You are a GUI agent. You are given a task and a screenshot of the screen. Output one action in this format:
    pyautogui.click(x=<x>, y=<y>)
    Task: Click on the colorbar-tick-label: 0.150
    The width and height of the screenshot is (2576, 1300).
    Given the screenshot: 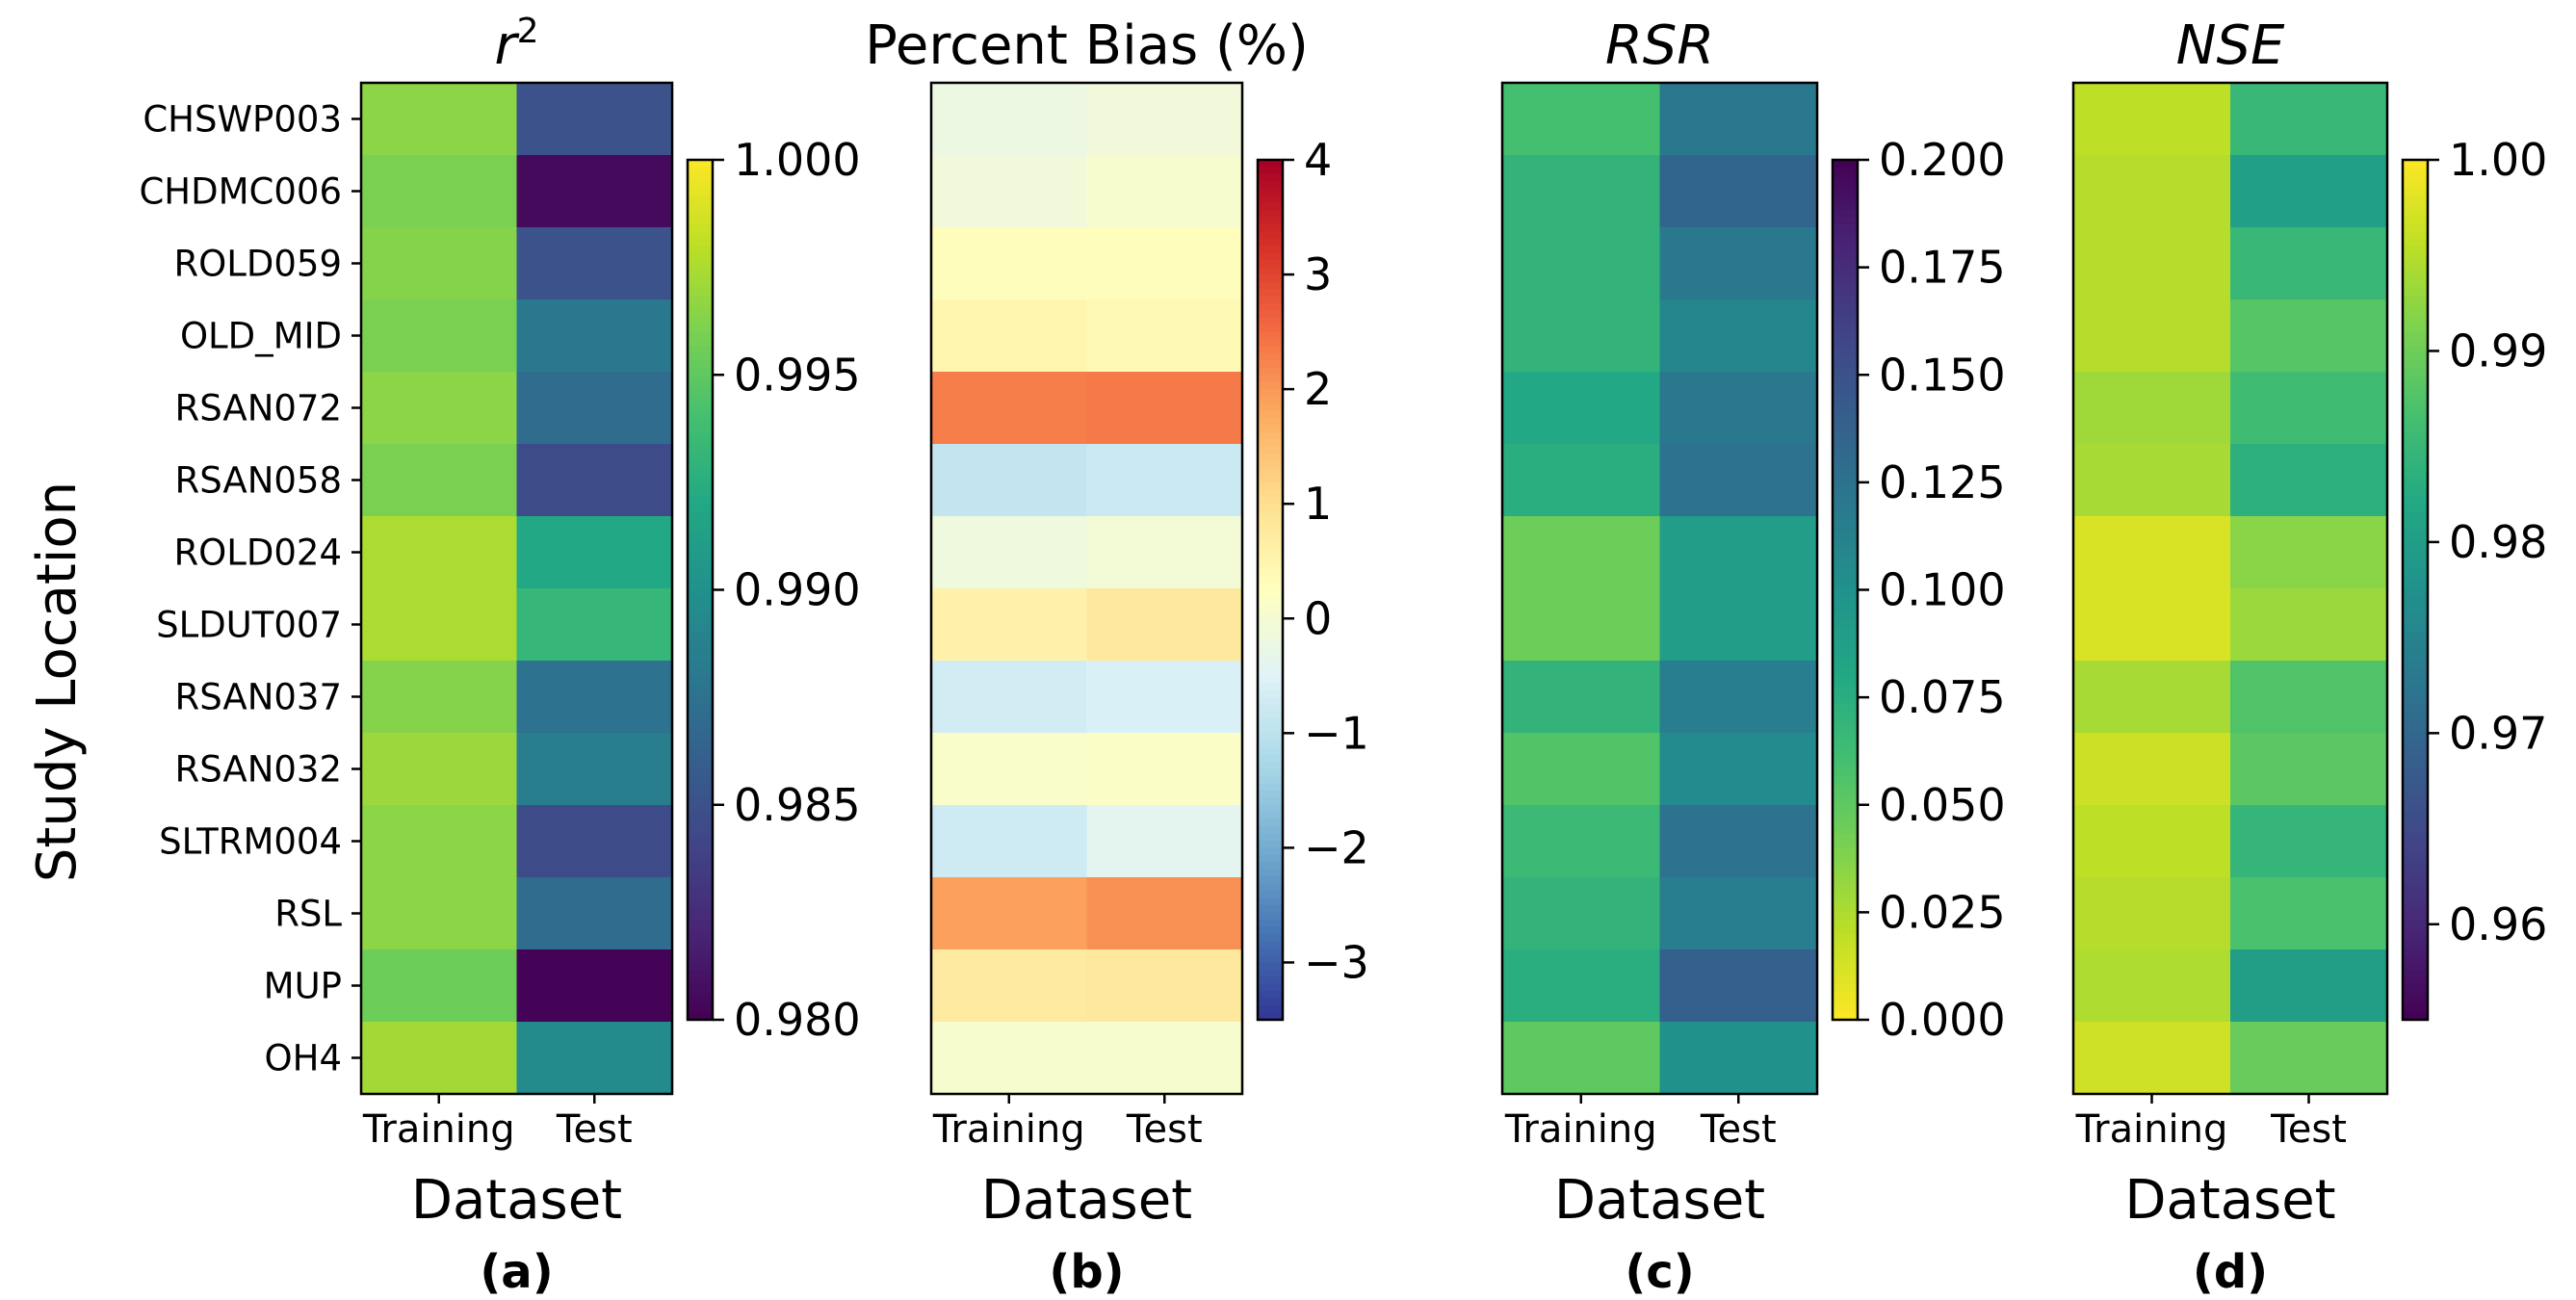 What is the action you would take?
    pyautogui.click(x=1942, y=375)
    